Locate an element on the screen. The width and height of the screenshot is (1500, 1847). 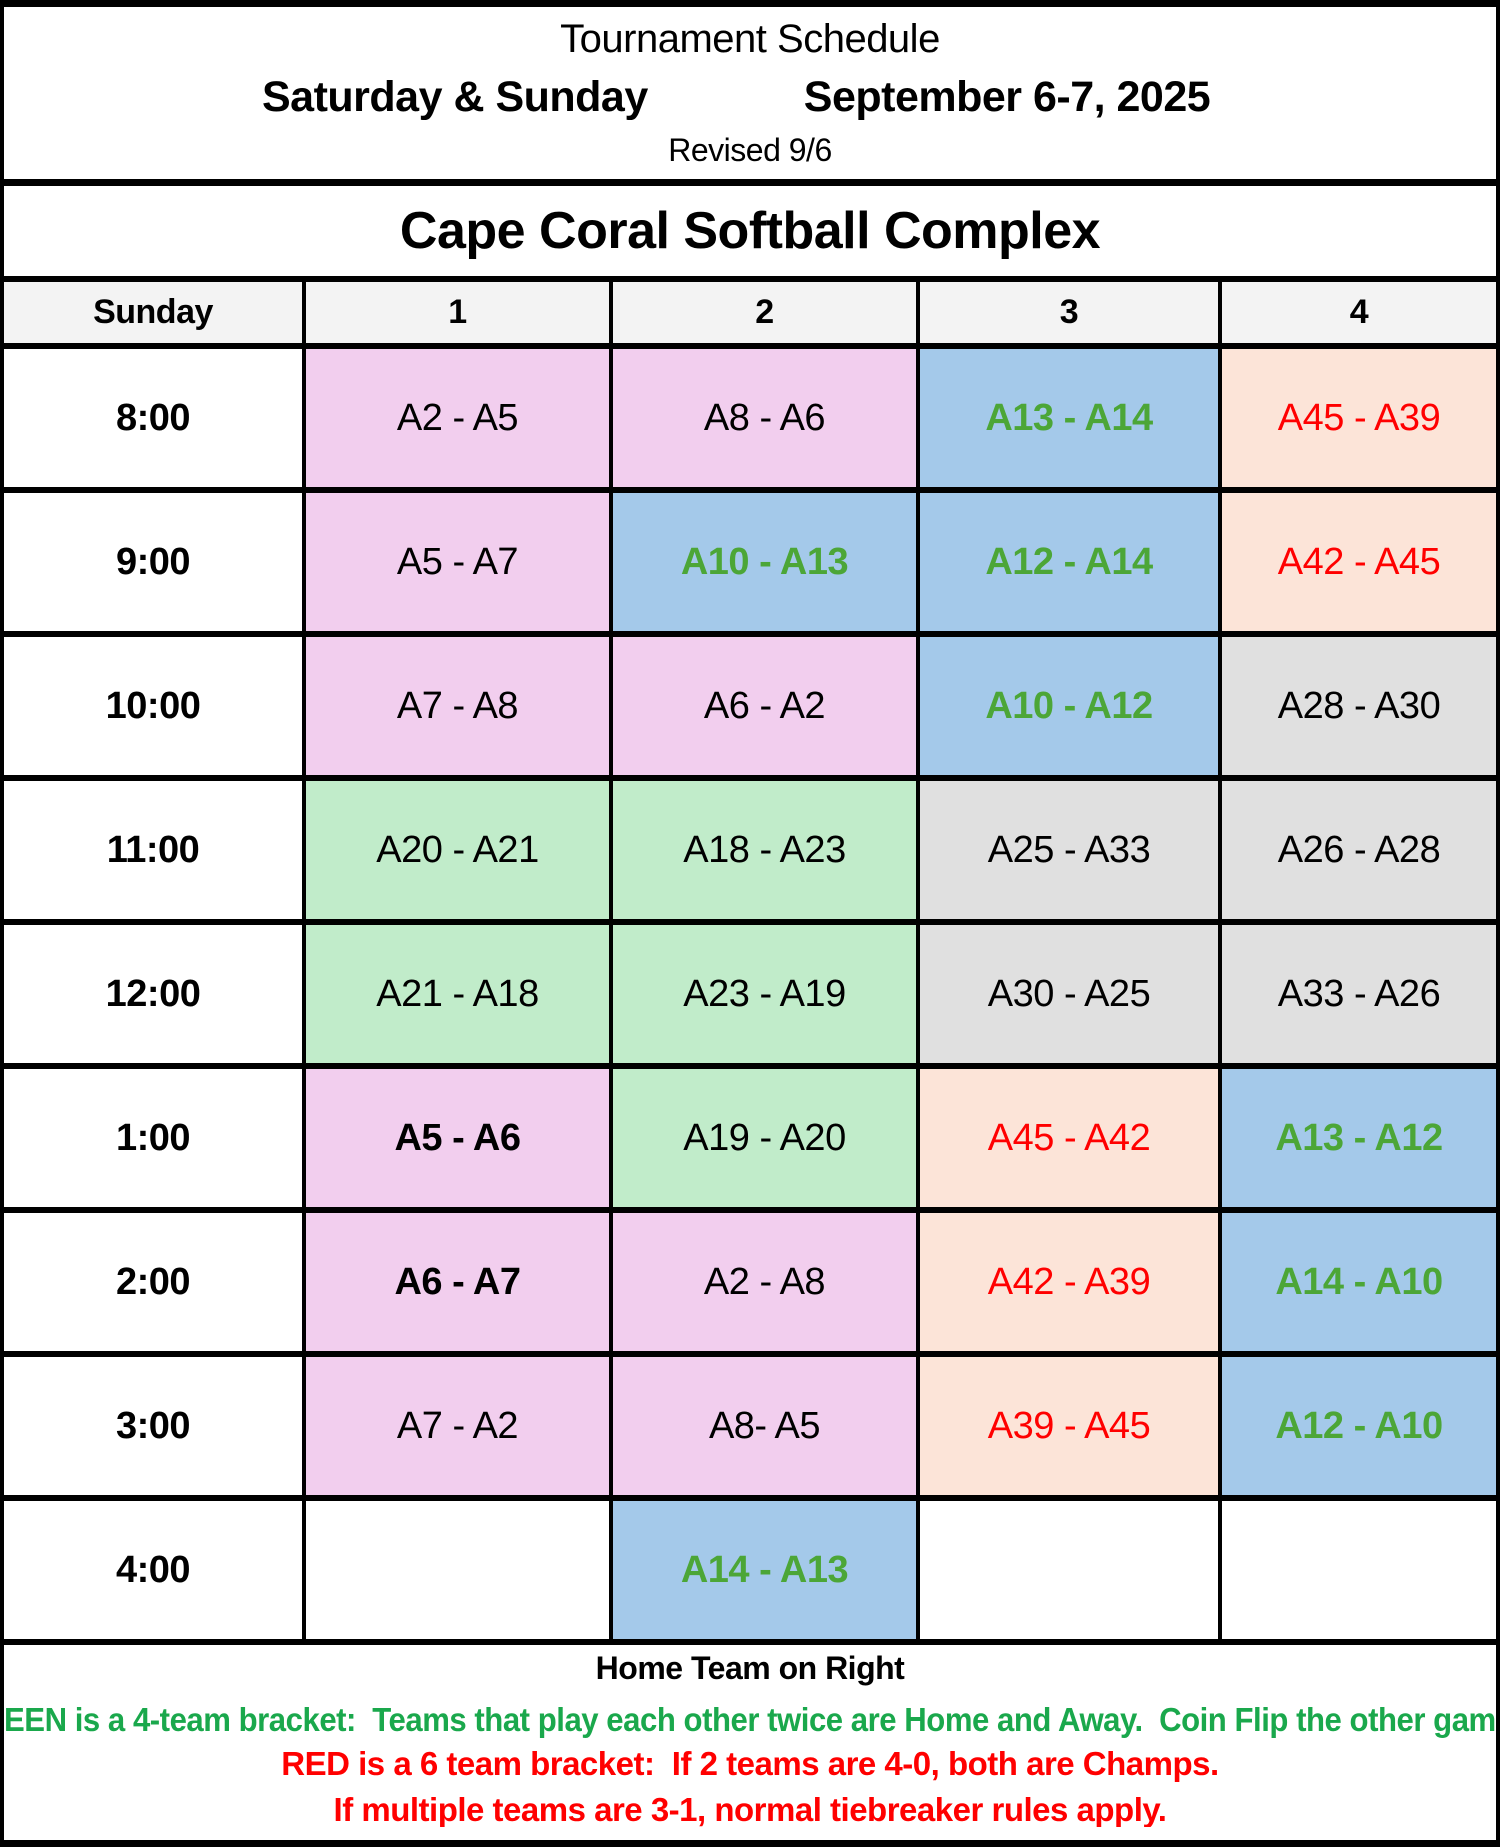
home-team-note: Home Team on Right is located at coordinates (750, 1668).